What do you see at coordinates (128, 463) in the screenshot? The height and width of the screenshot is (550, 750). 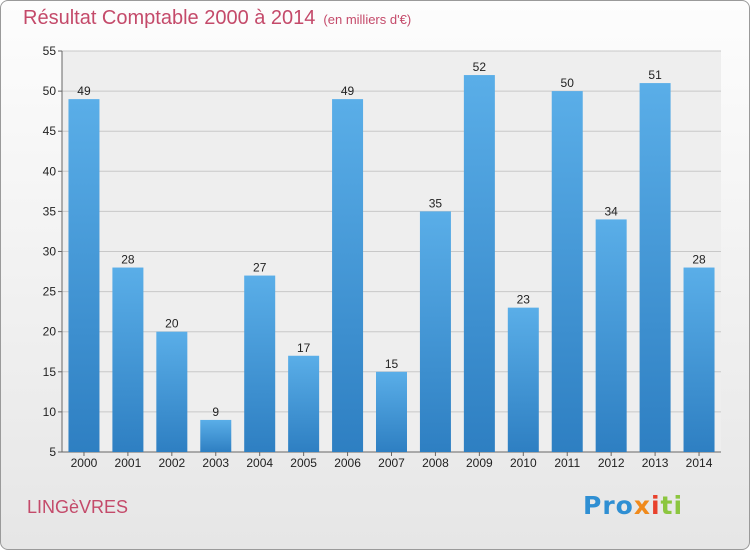 I see `x-tick-label-2001: 2001` at bounding box center [128, 463].